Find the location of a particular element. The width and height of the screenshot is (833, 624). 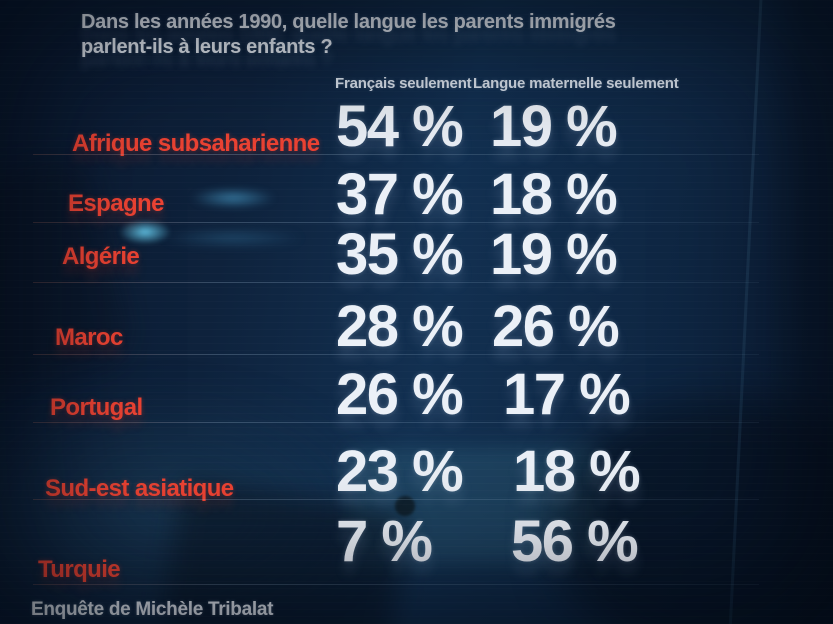

value-langue-maternelle-seulement: 17 % is located at coordinates (567, 394).